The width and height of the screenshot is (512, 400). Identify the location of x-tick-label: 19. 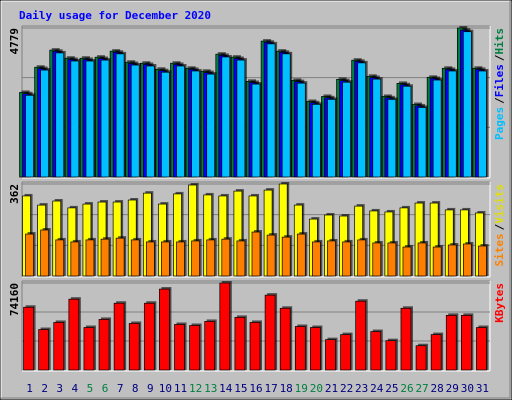
(301, 388).